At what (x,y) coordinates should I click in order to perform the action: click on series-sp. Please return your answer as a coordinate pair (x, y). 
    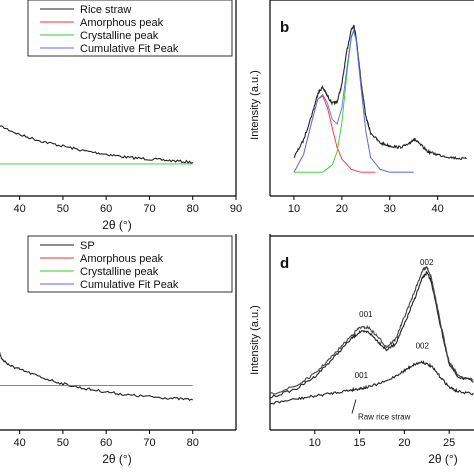
    Looking at the image, I should click on (96, 376).